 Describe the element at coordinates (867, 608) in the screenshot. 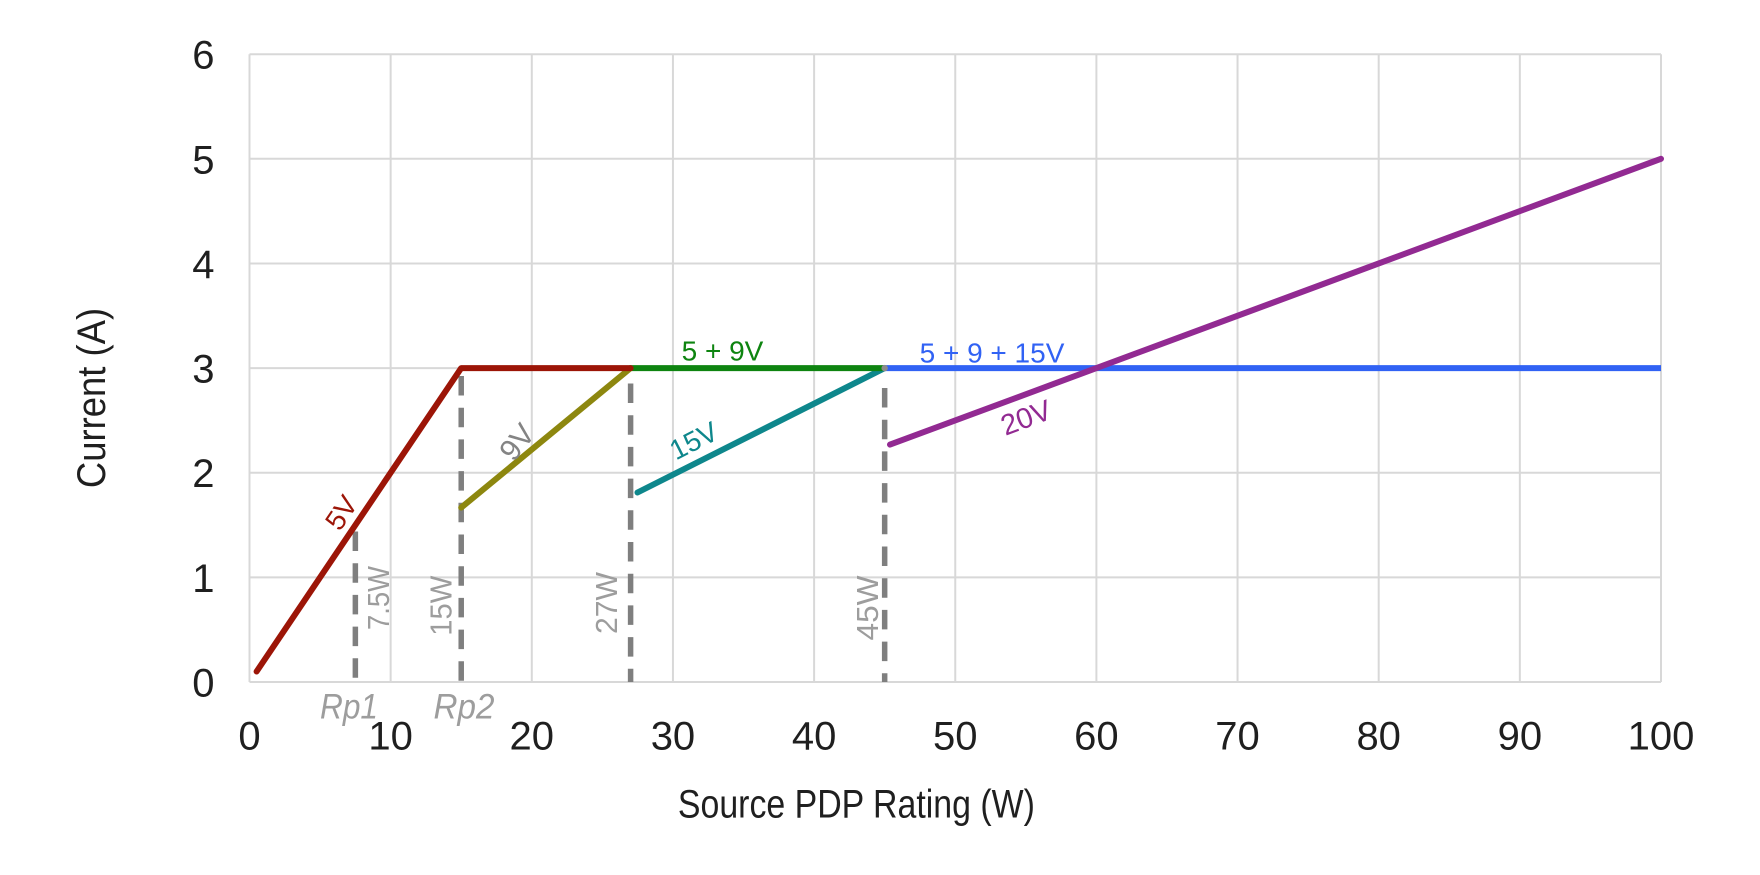

I see `svg-text: 45W` at that location.